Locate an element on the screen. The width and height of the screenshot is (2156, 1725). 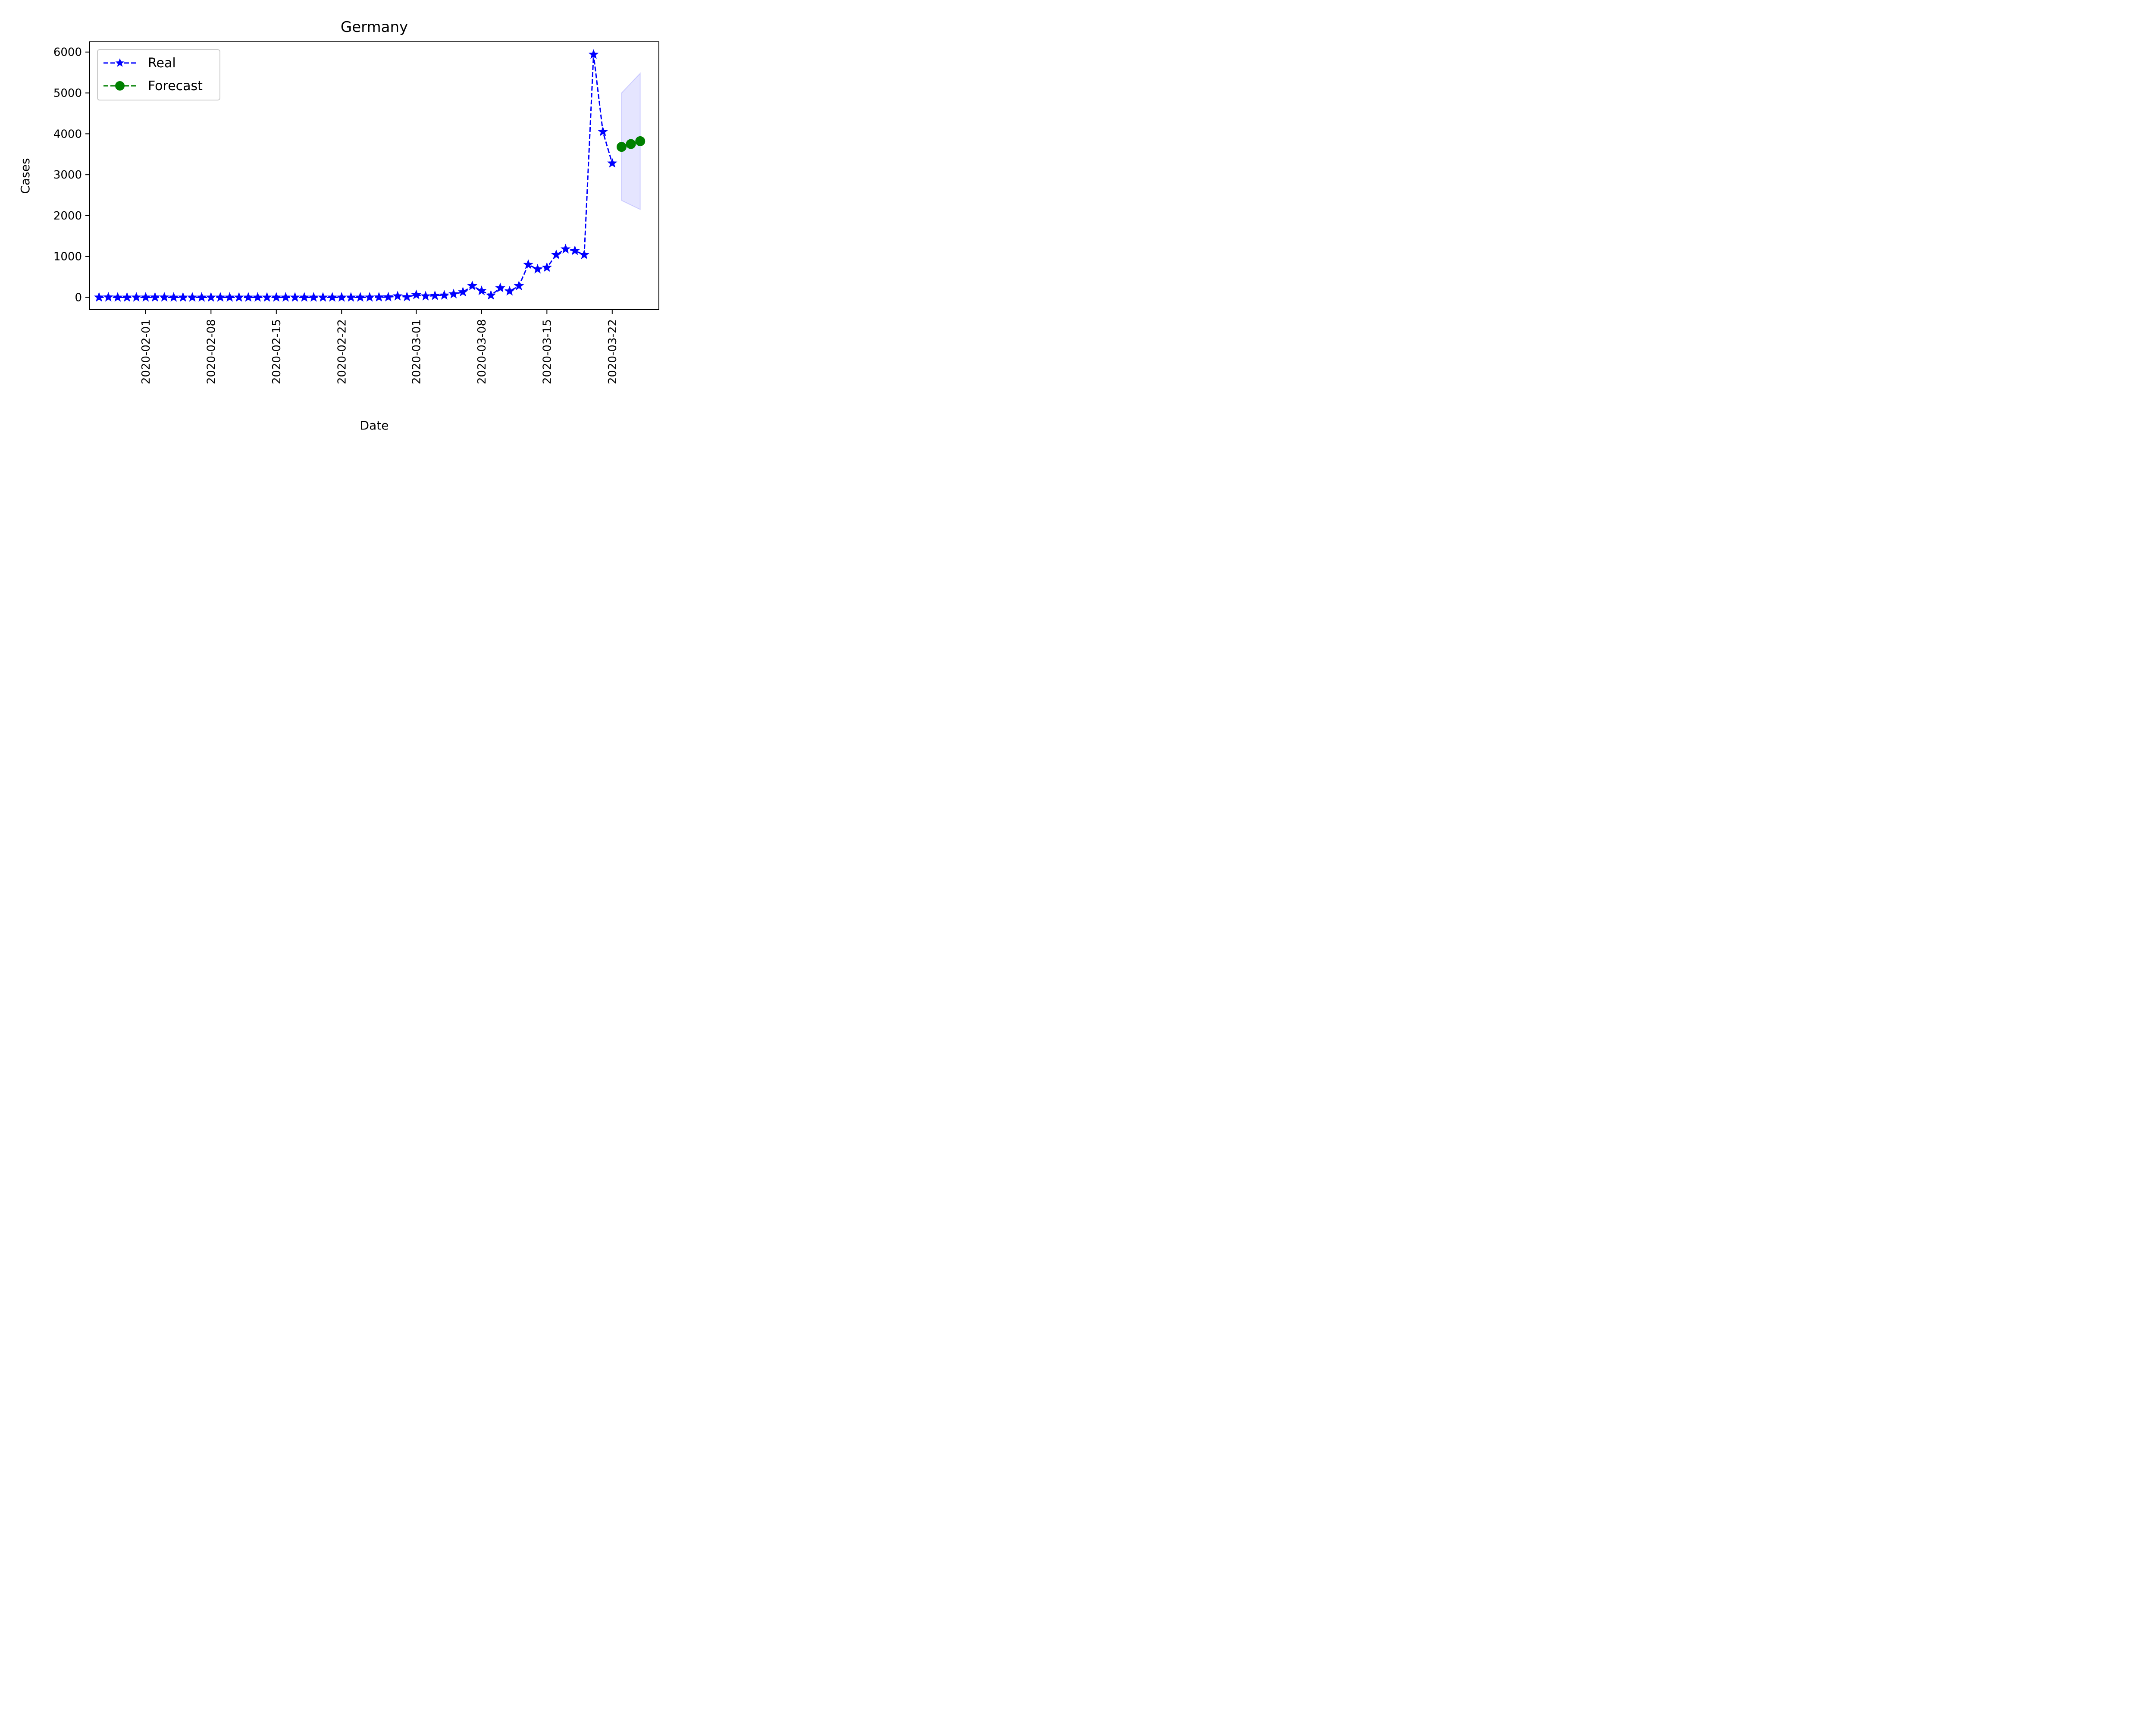
plot-frame is located at coordinates (374, 175).